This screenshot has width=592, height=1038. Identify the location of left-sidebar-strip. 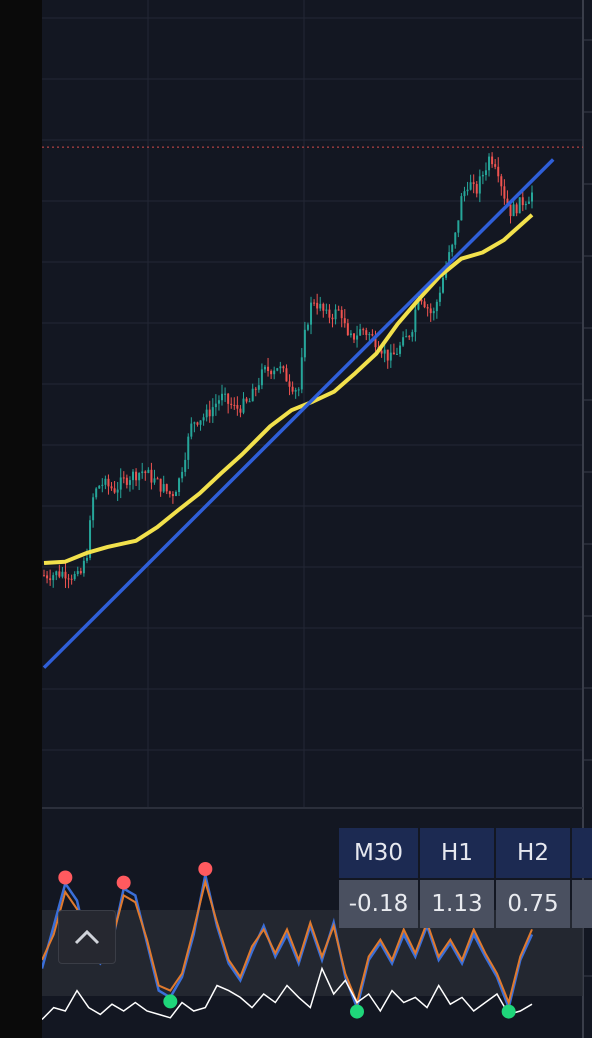
(21, 519).